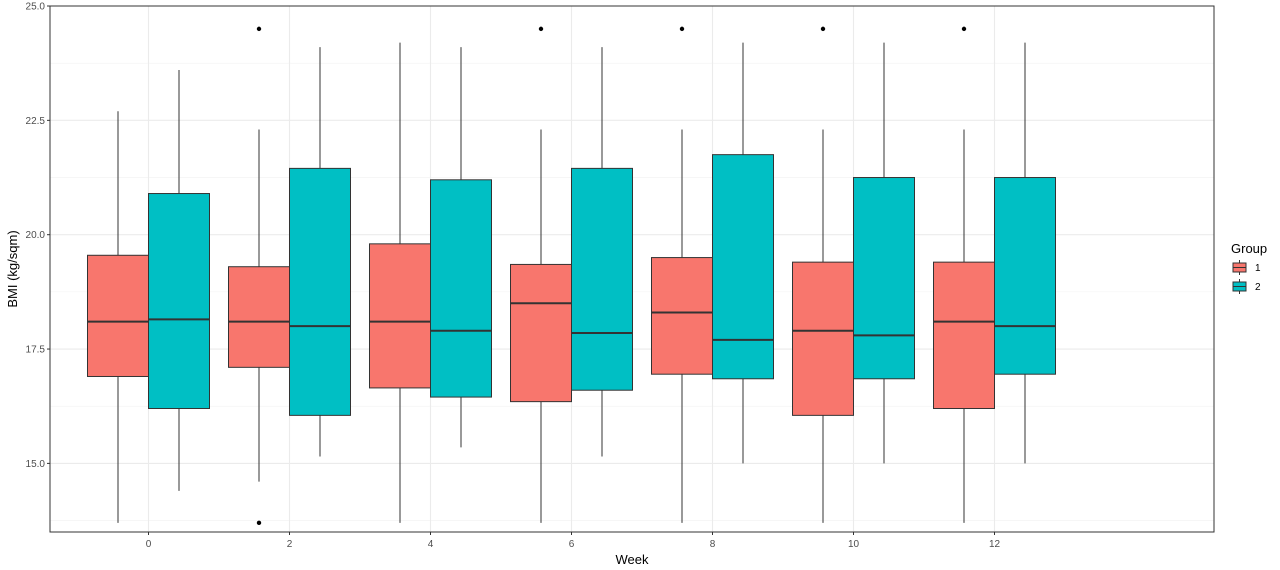  I want to click on y-tick-label: 15.0, so click(36, 464).